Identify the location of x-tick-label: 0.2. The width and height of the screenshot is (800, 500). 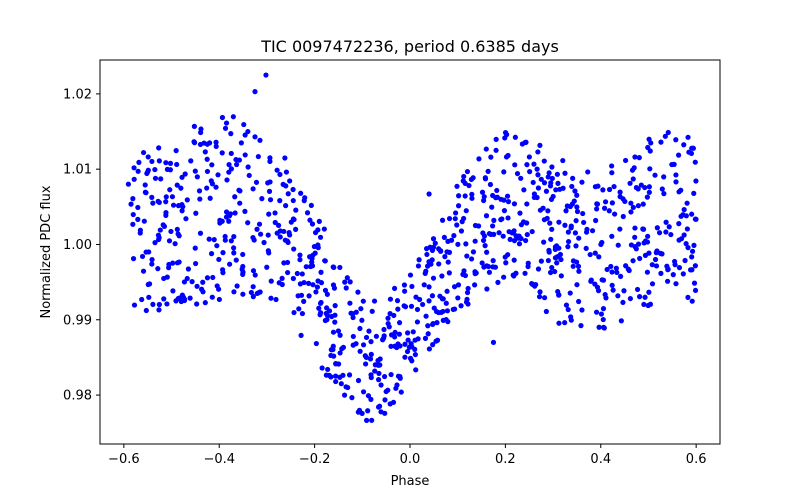
(505, 459).